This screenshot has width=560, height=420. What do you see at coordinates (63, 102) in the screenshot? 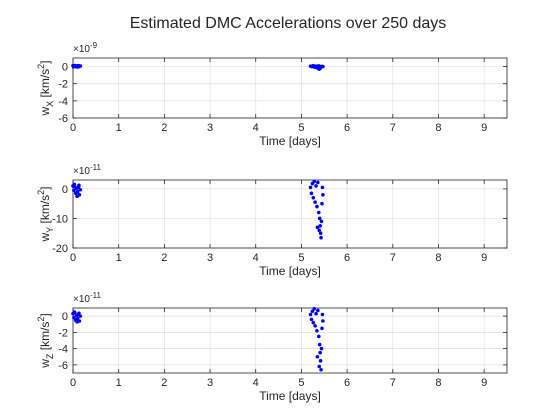
I see `y-tick-label: -4` at bounding box center [63, 102].